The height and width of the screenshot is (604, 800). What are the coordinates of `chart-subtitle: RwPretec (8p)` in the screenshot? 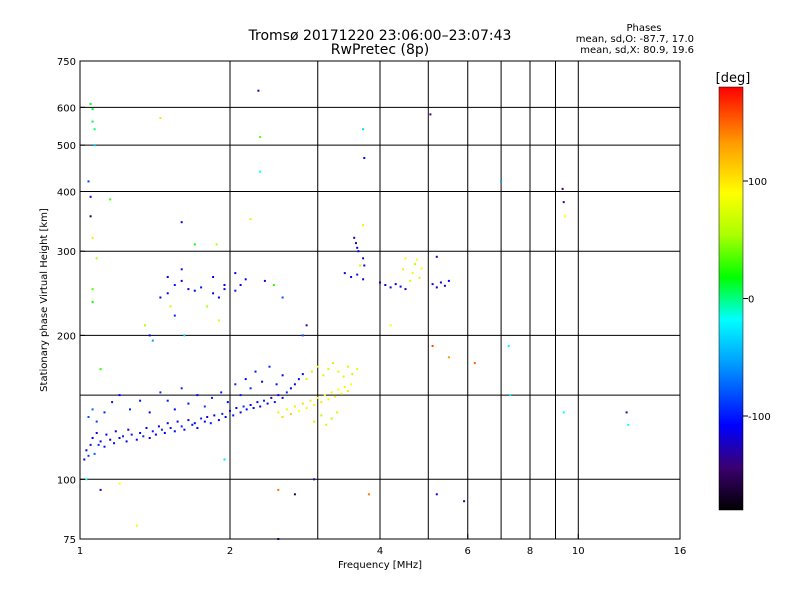 It's located at (380, 50).